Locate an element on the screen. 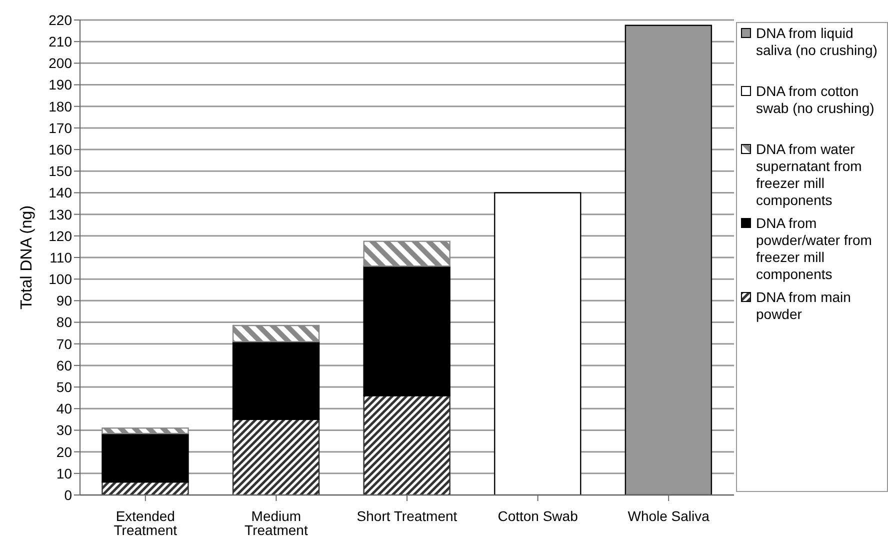 The height and width of the screenshot is (543, 888). y-tick-label: 120 is located at coordinates (60, 236).